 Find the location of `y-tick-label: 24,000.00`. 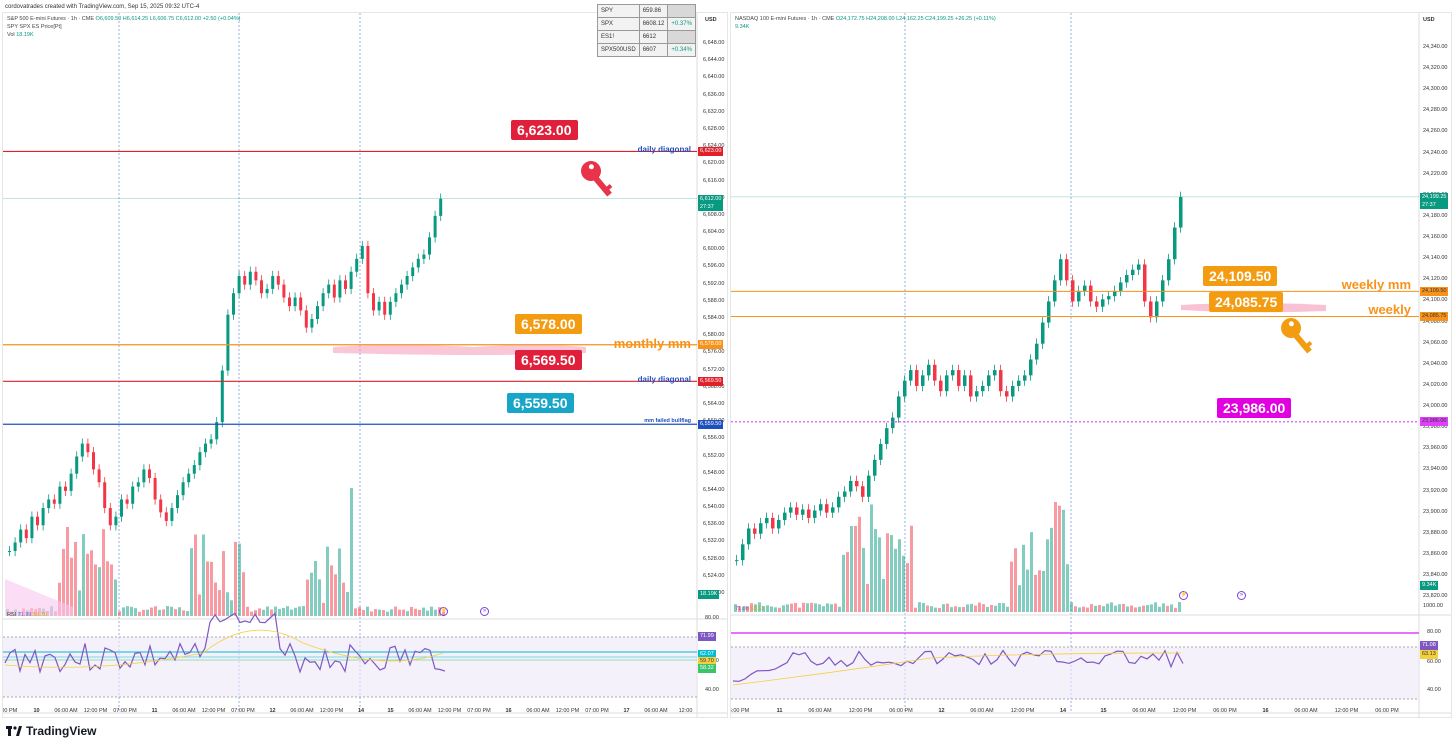

y-tick-label: 24,000.00 is located at coordinates (1435, 406).